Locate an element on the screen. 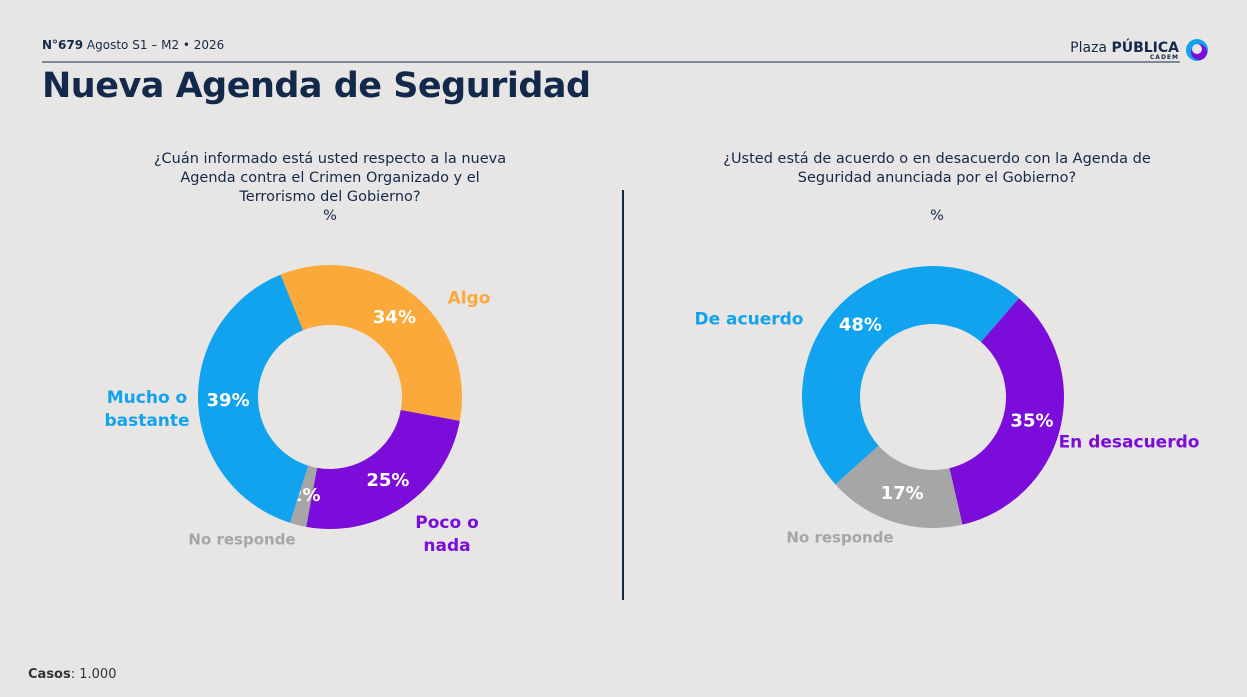 The image size is (1247, 697). header-meta: N°679 Agosto S1 – M2 • 2026 is located at coordinates (133, 45).